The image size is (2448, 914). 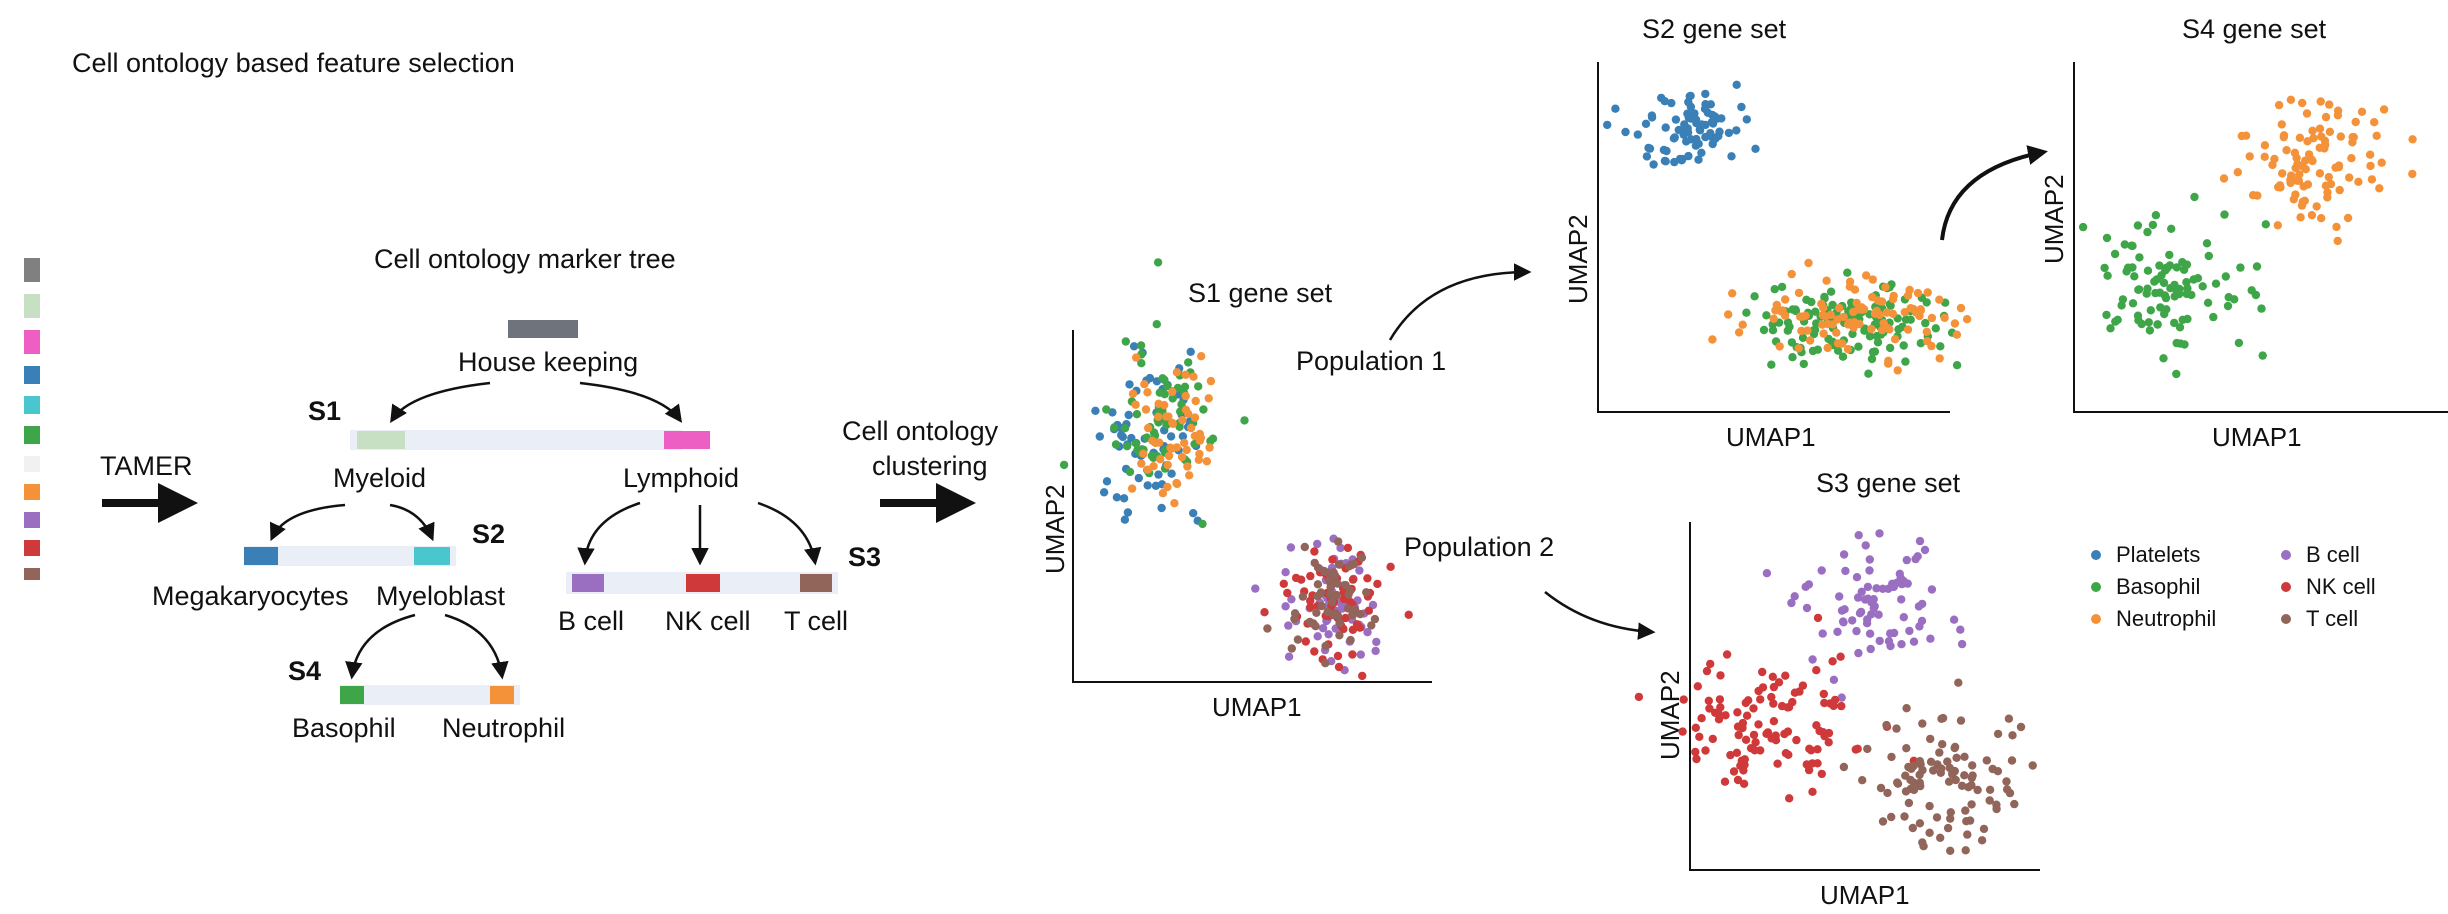 I want to click on marker-strip-segment, so click(x=32, y=492).